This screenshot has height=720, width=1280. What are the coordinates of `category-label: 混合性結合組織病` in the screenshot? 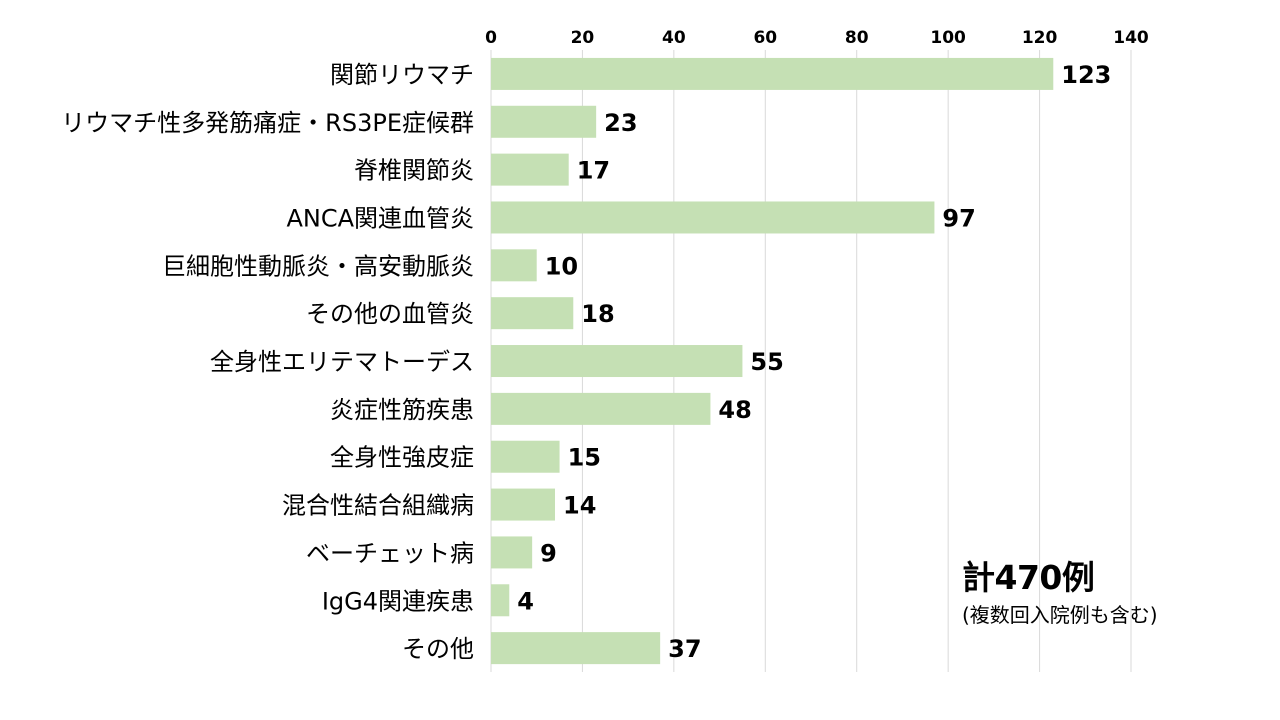 It's located at (378, 506).